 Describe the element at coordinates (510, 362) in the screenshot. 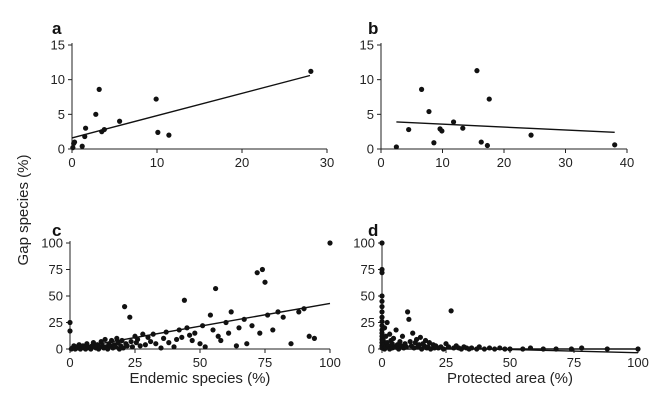

I see `x-tick-label: 50` at that location.